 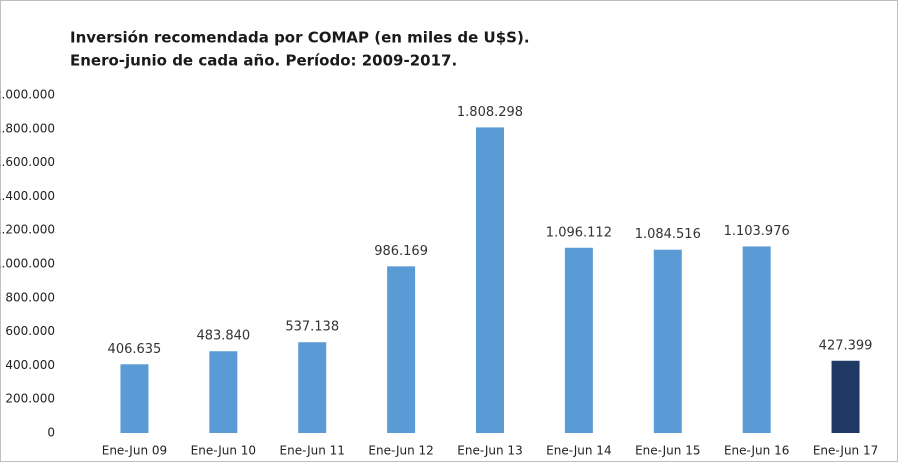 What do you see at coordinates (668, 234) in the screenshot?
I see `value-label: 1.084.516` at bounding box center [668, 234].